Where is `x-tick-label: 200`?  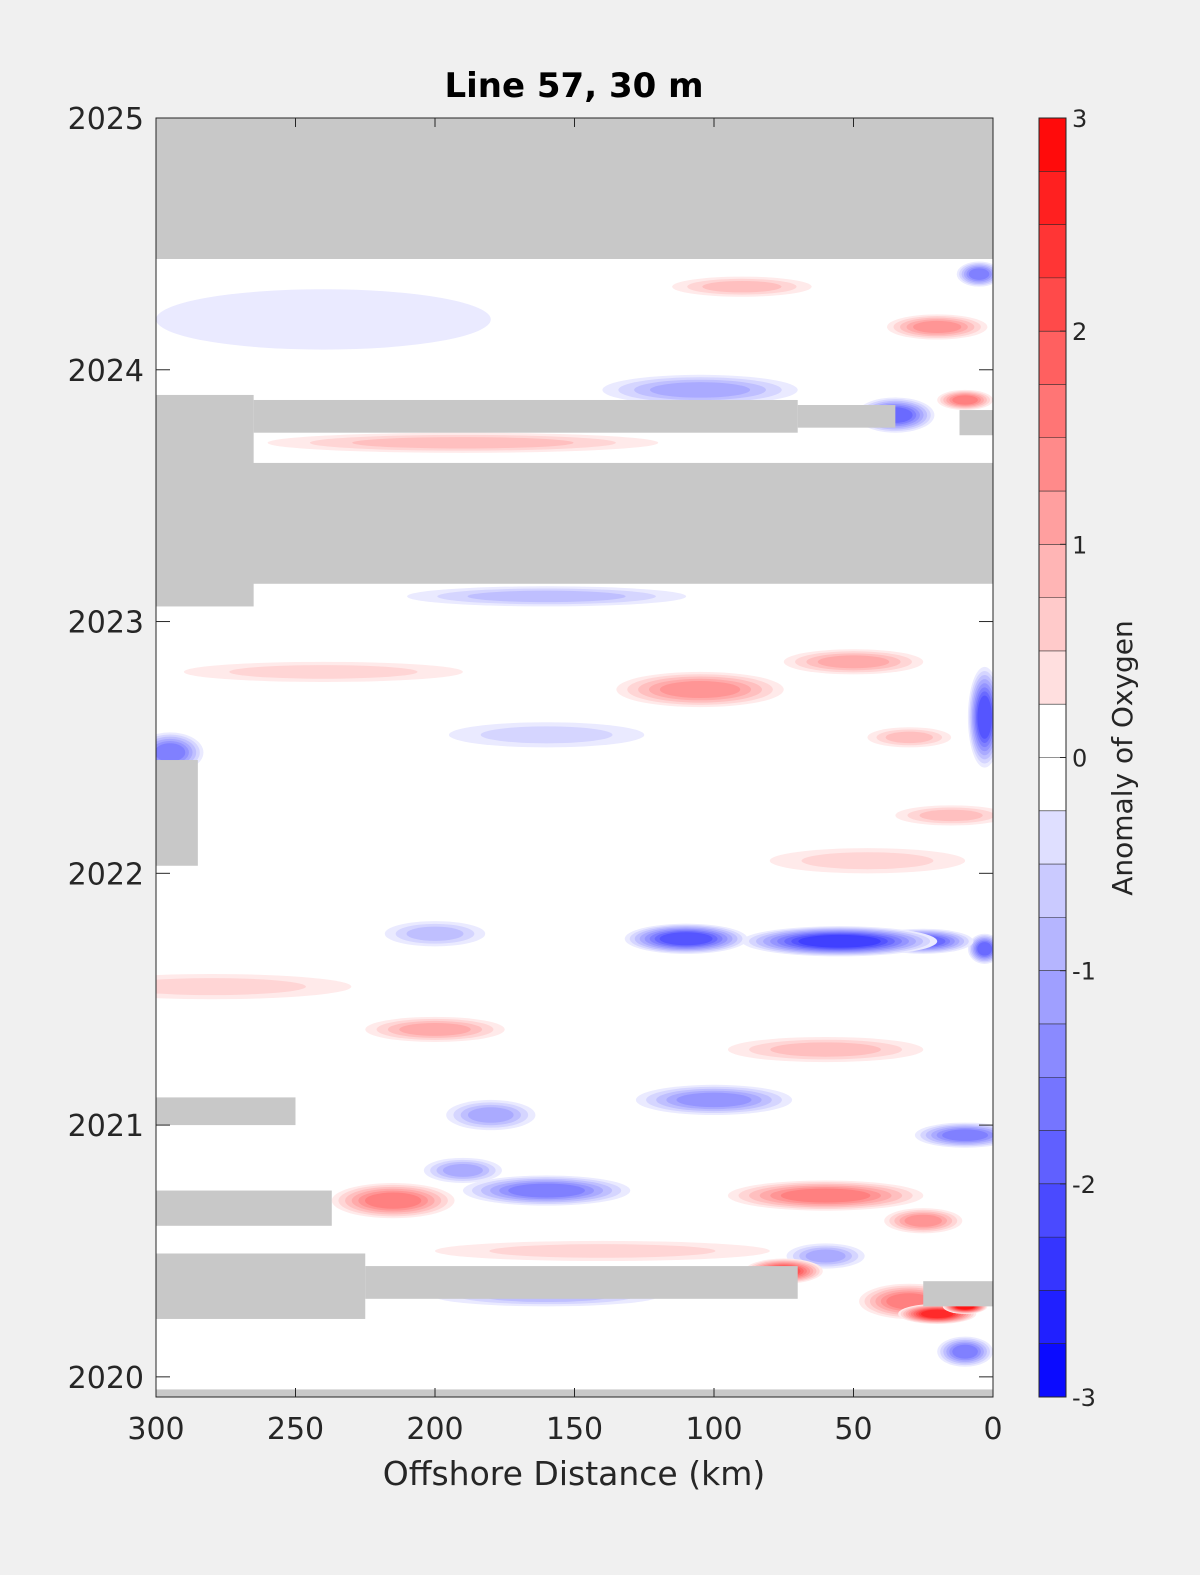
x-tick-label: 200 is located at coordinates (434, 1429).